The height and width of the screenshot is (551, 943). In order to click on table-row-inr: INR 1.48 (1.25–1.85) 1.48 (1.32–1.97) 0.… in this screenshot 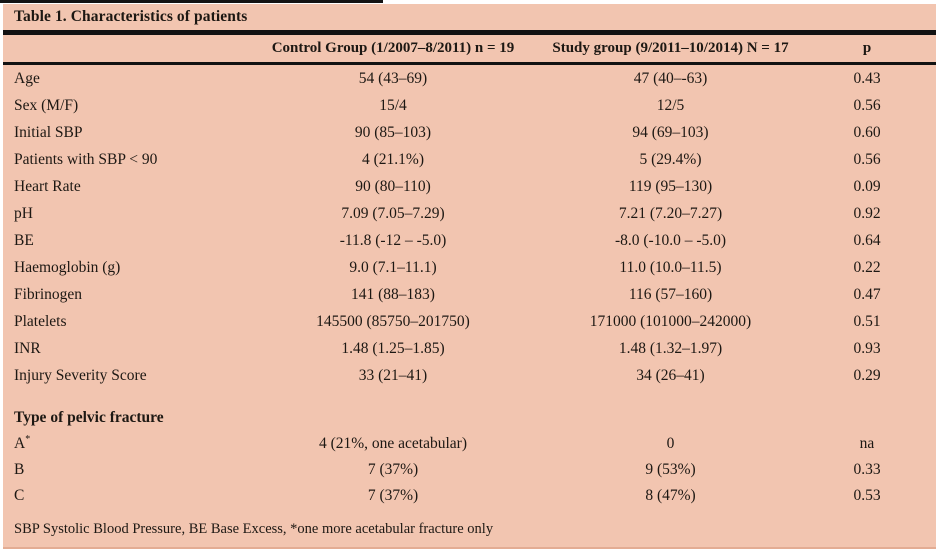, I will do `click(469, 348)`.